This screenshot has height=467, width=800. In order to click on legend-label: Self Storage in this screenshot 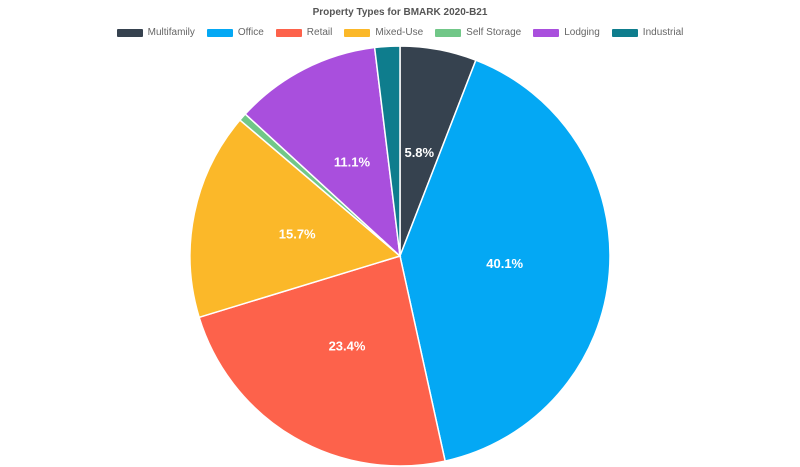, I will do `click(494, 32)`.